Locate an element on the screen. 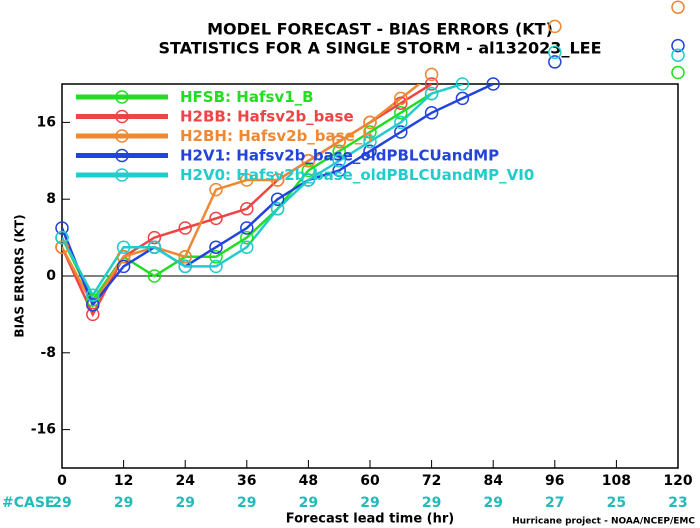 Image resolution: width=700 pixels, height=528 pixels. case-count: 25 is located at coordinates (616, 503).